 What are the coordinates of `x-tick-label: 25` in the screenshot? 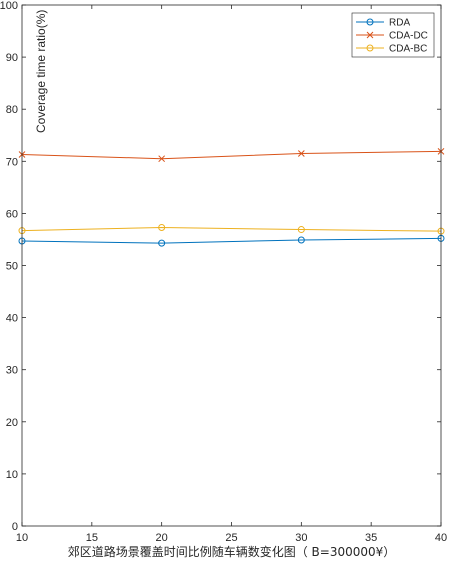 It's located at (231, 538).